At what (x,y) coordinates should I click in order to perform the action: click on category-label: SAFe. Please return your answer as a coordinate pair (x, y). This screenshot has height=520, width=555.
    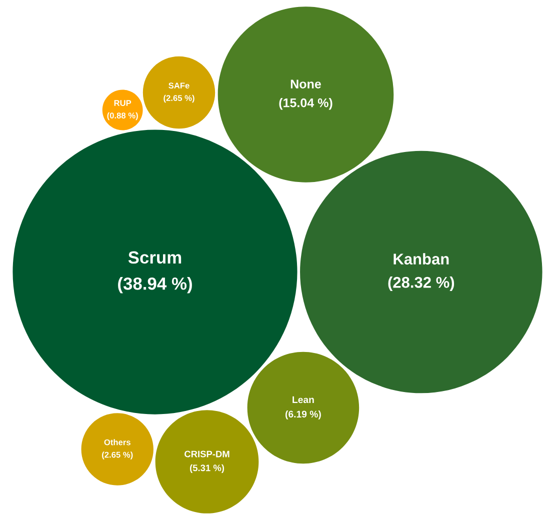
    Looking at the image, I should click on (179, 85).